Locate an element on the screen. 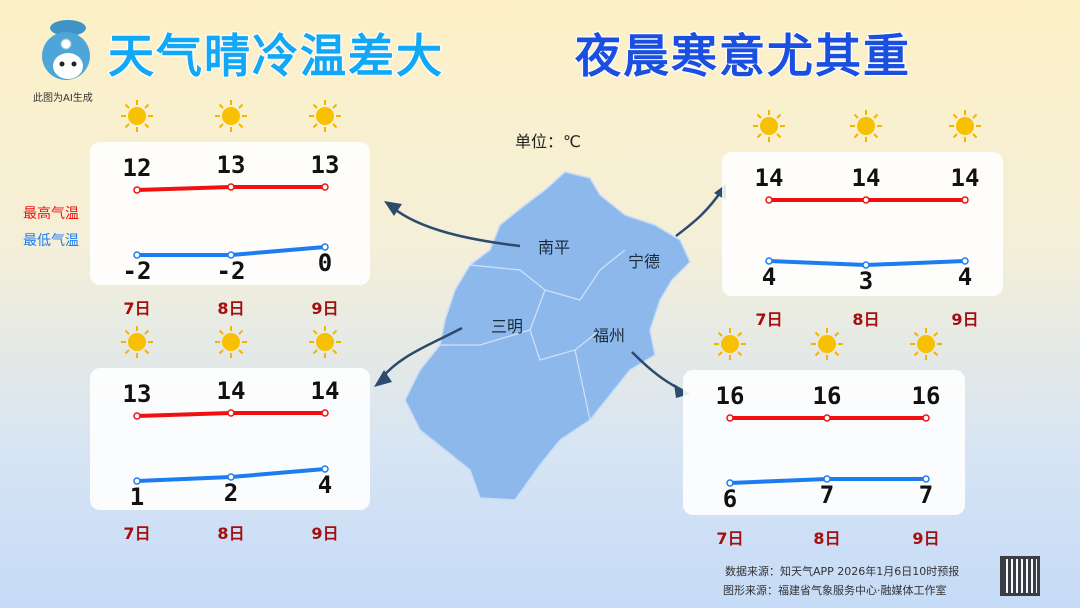 This screenshot has height=608, width=1080. low-temp-label: 2 is located at coordinates (231, 493).